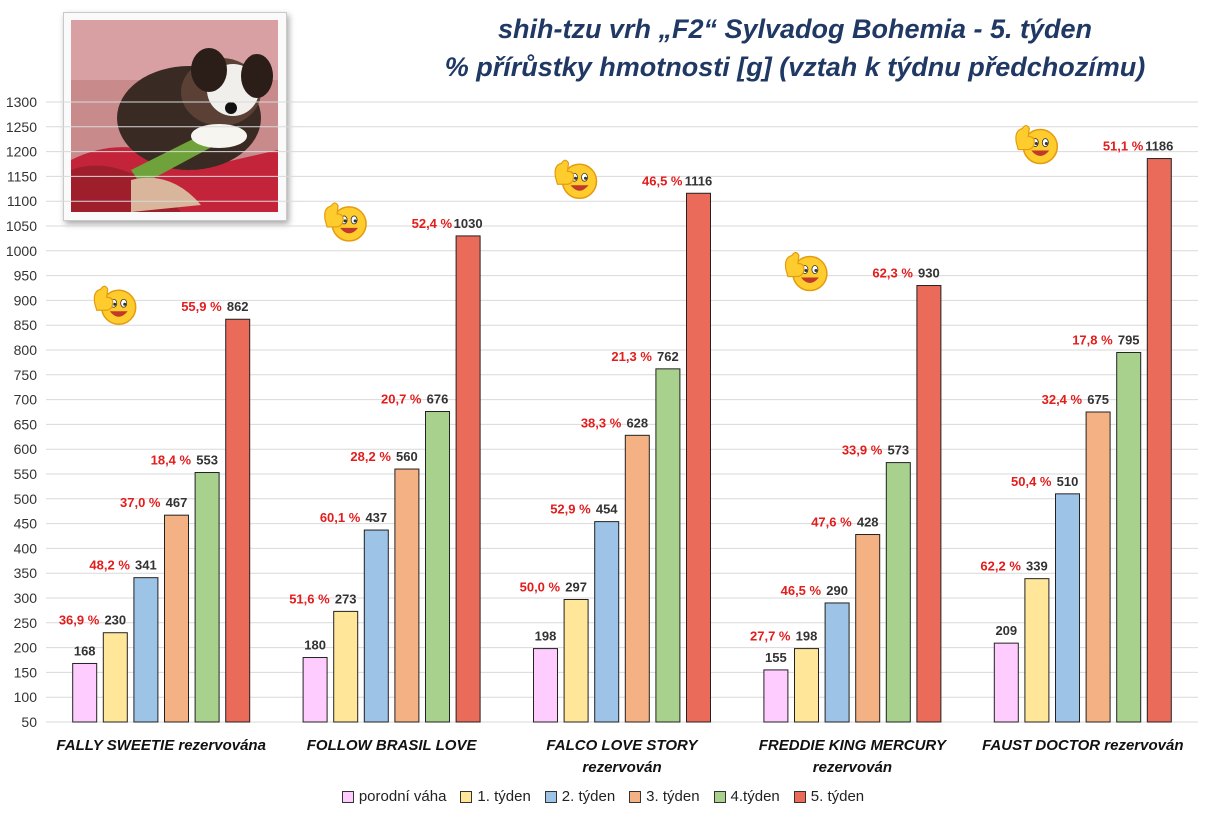 This screenshot has height=816, width=1206. Describe the element at coordinates (29, 722) in the screenshot. I see `y-tick-label: 50` at that location.